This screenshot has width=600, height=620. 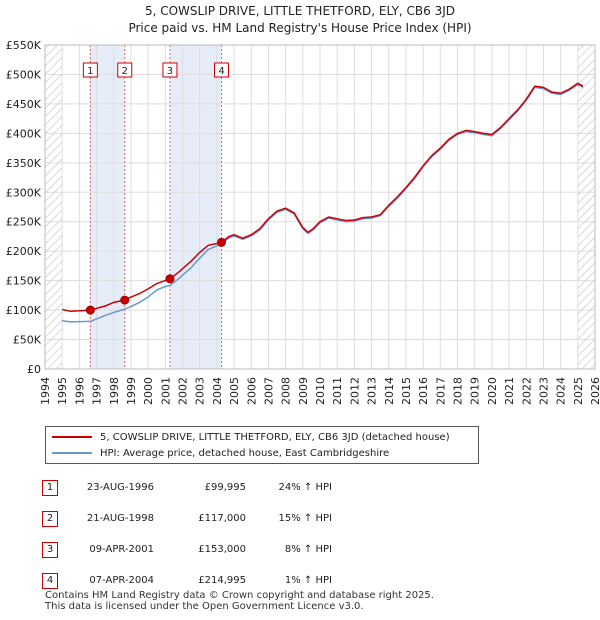 What do you see at coordinates (121, 580) in the screenshot?
I see `sale-date: 07-APR-2004` at bounding box center [121, 580].